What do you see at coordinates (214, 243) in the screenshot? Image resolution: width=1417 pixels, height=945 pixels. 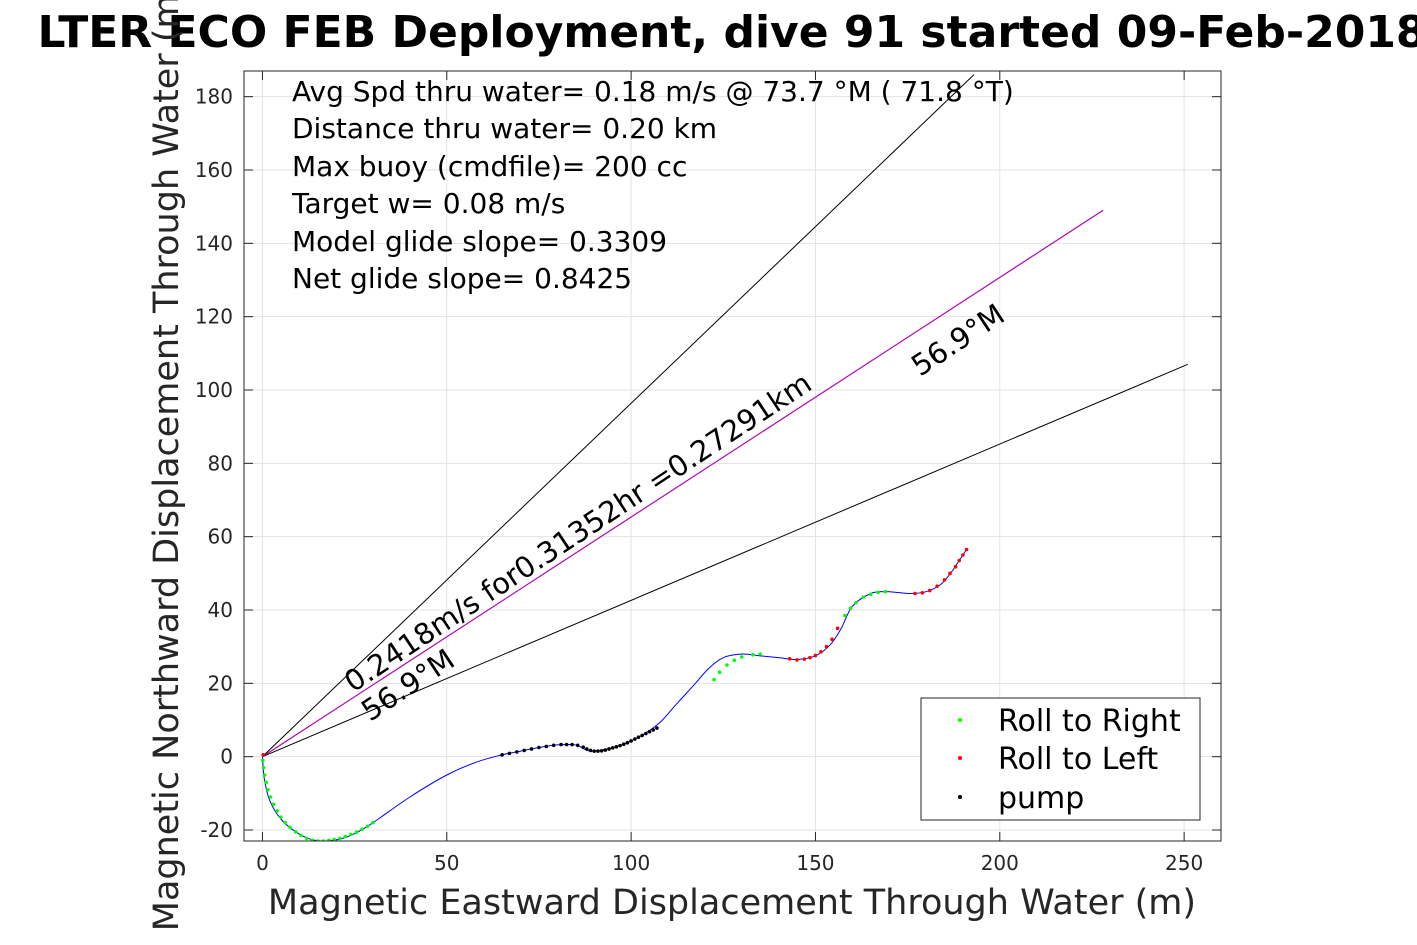 I see `y-tick-label: 140` at bounding box center [214, 243].